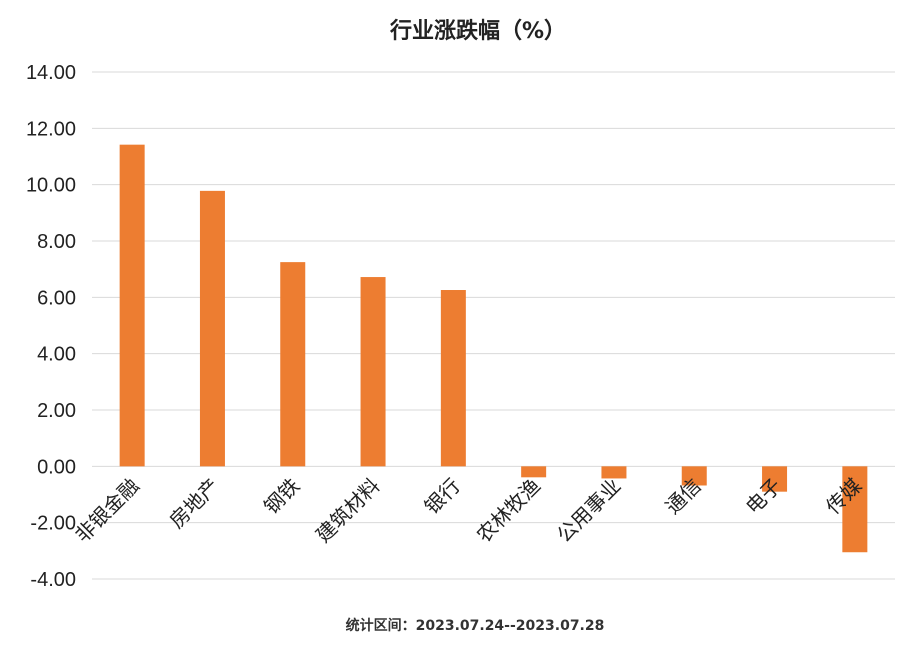  Describe the element at coordinates (56, 242) in the screenshot. I see `y-tick-label: 8.00` at that location.